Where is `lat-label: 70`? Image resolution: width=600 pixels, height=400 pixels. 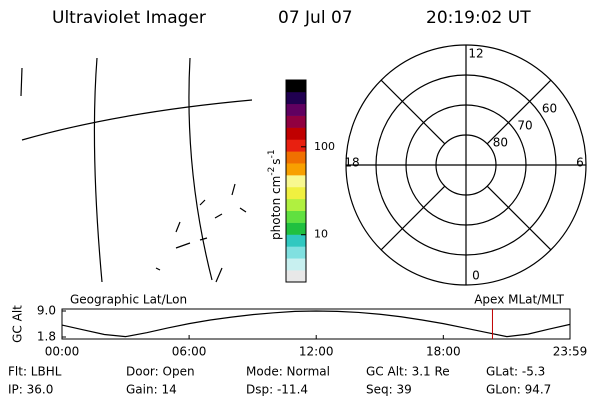
lat-label: 70 is located at coordinates (524, 125).